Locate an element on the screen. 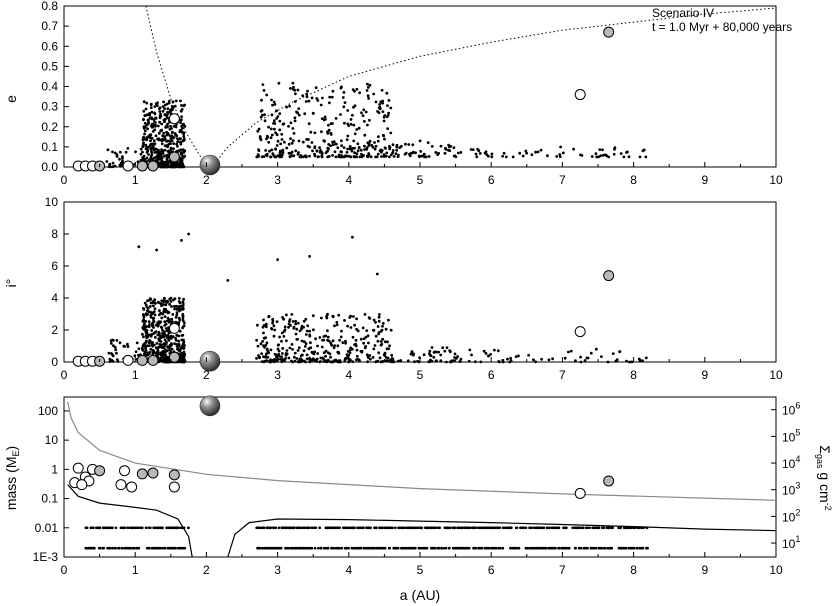  gas-density-curve is located at coordinates (422, 451).